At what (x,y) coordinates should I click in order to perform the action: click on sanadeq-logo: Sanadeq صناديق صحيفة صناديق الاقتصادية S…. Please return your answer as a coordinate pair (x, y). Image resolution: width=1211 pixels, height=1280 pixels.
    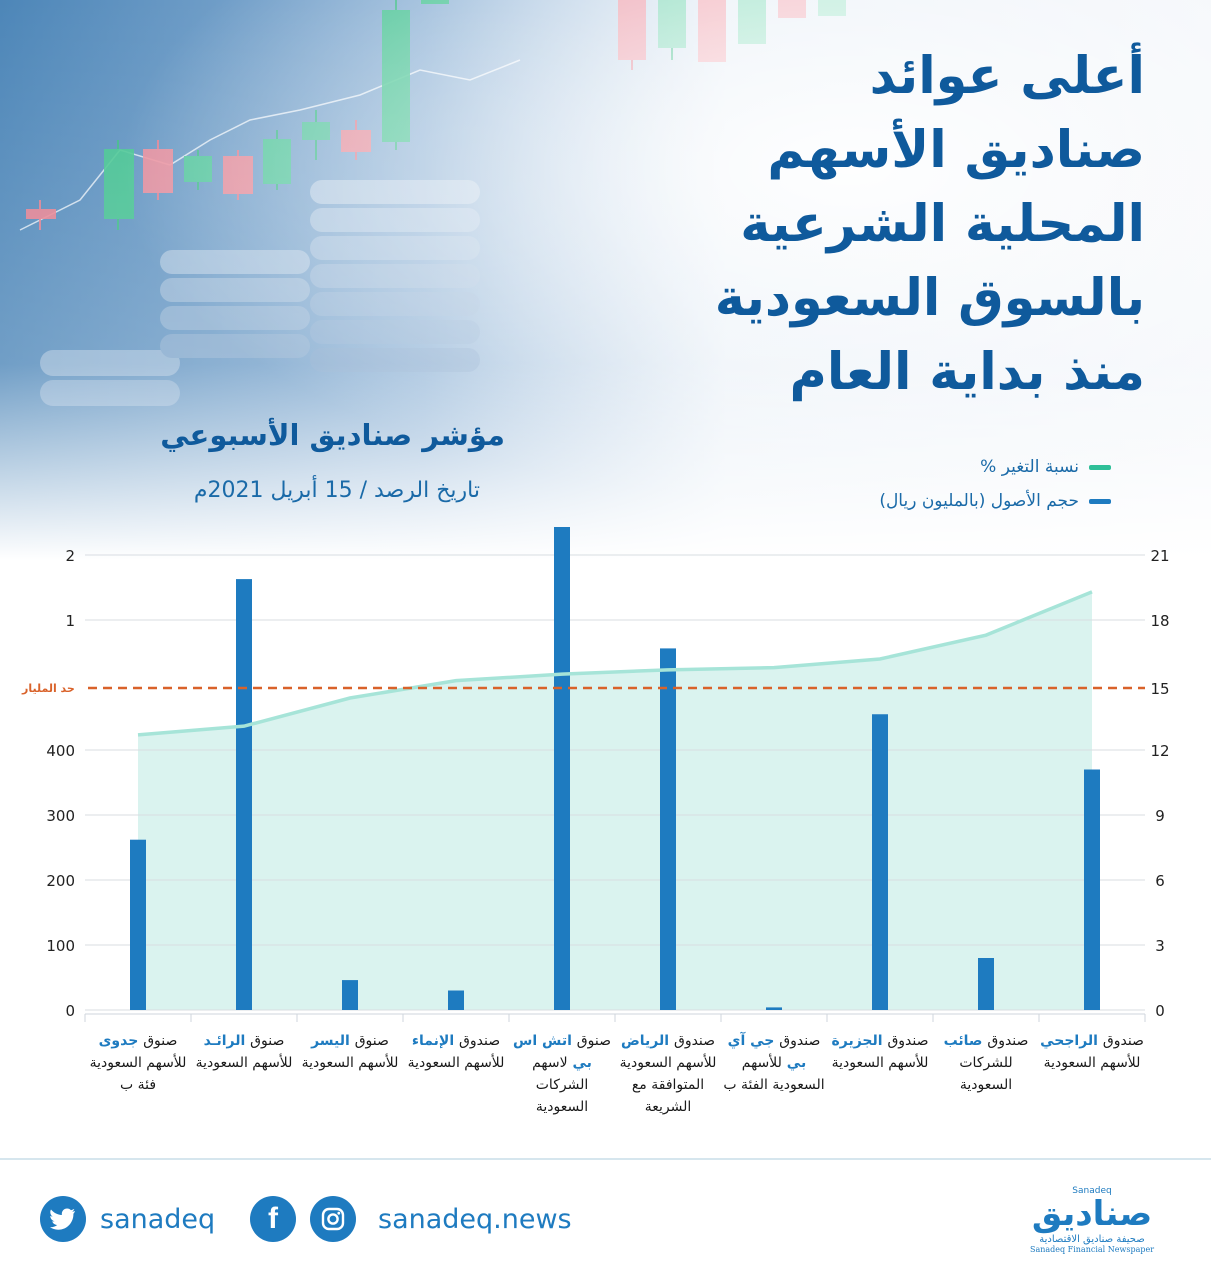
    Looking at the image, I should click on (1092, 1220).